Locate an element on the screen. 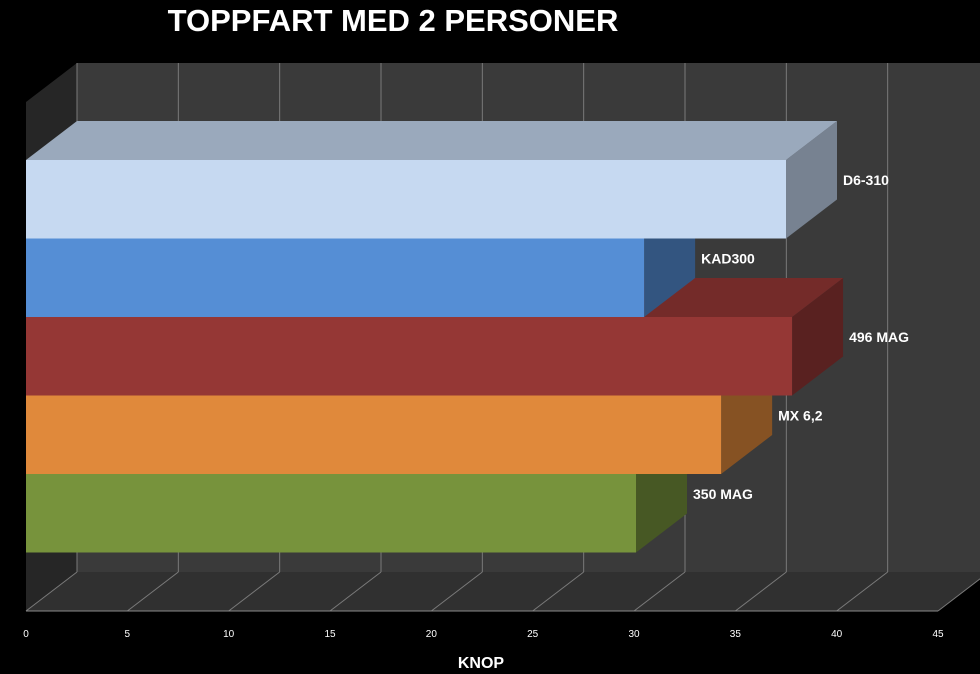 Image resolution: width=980 pixels, height=674 pixels. x-axis-label: KNOP is located at coordinates (481, 663).